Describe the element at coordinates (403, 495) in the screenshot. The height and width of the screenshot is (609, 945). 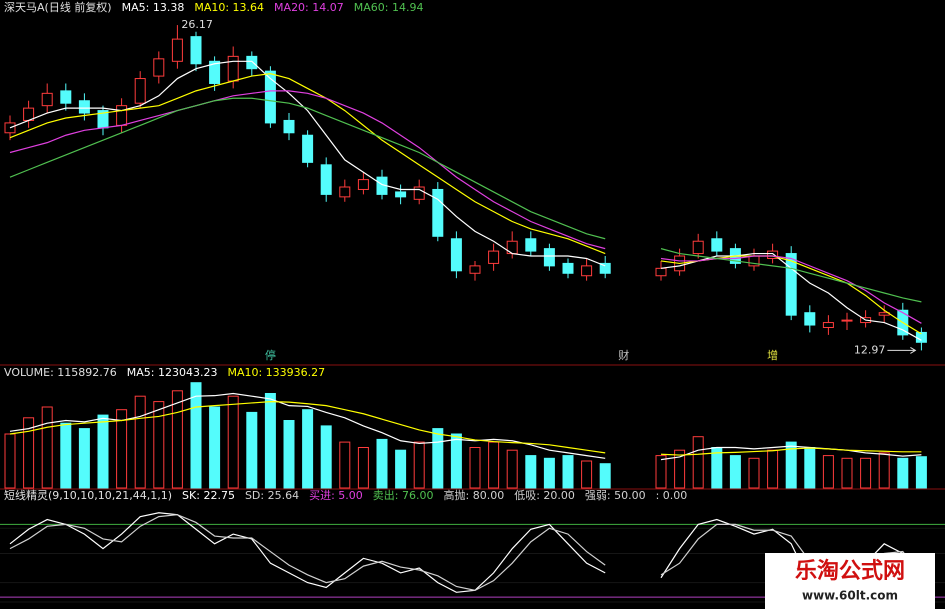
I see `level-label: 卖出: 76.00` at that location.